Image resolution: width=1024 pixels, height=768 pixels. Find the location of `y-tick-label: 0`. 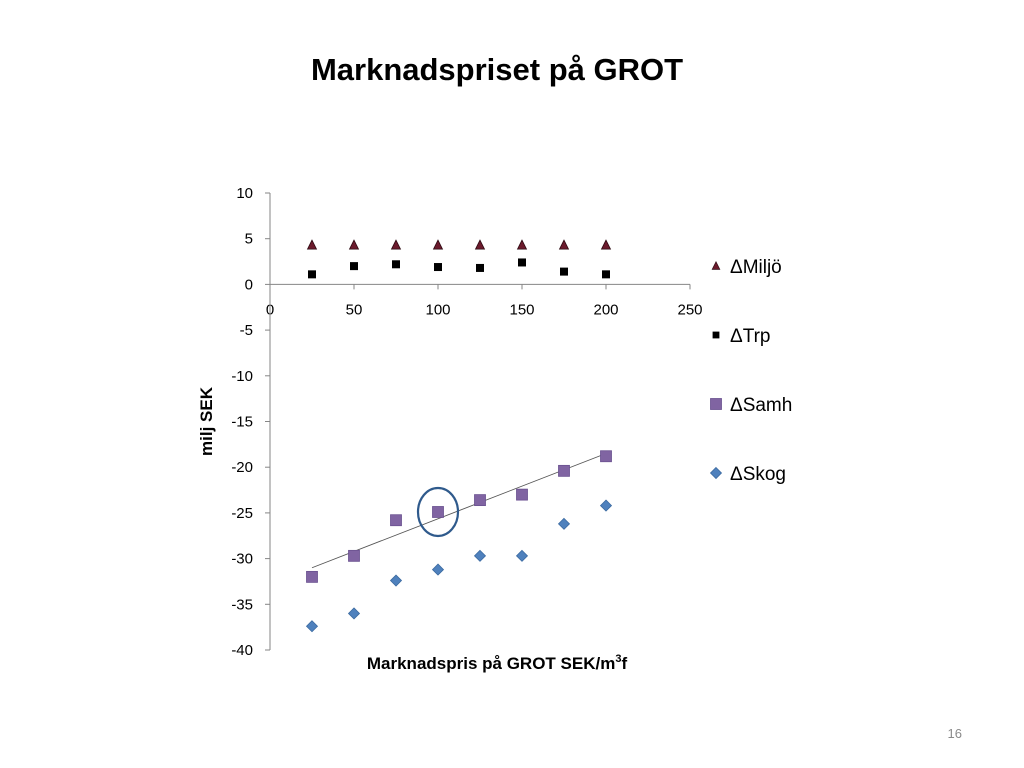

y-tick-label: 0 is located at coordinates (249, 284).